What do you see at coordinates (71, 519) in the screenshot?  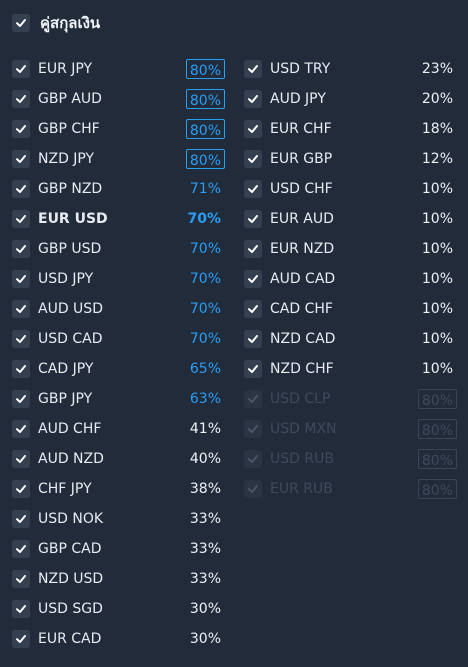 I see `pair-label: USD NOK` at bounding box center [71, 519].